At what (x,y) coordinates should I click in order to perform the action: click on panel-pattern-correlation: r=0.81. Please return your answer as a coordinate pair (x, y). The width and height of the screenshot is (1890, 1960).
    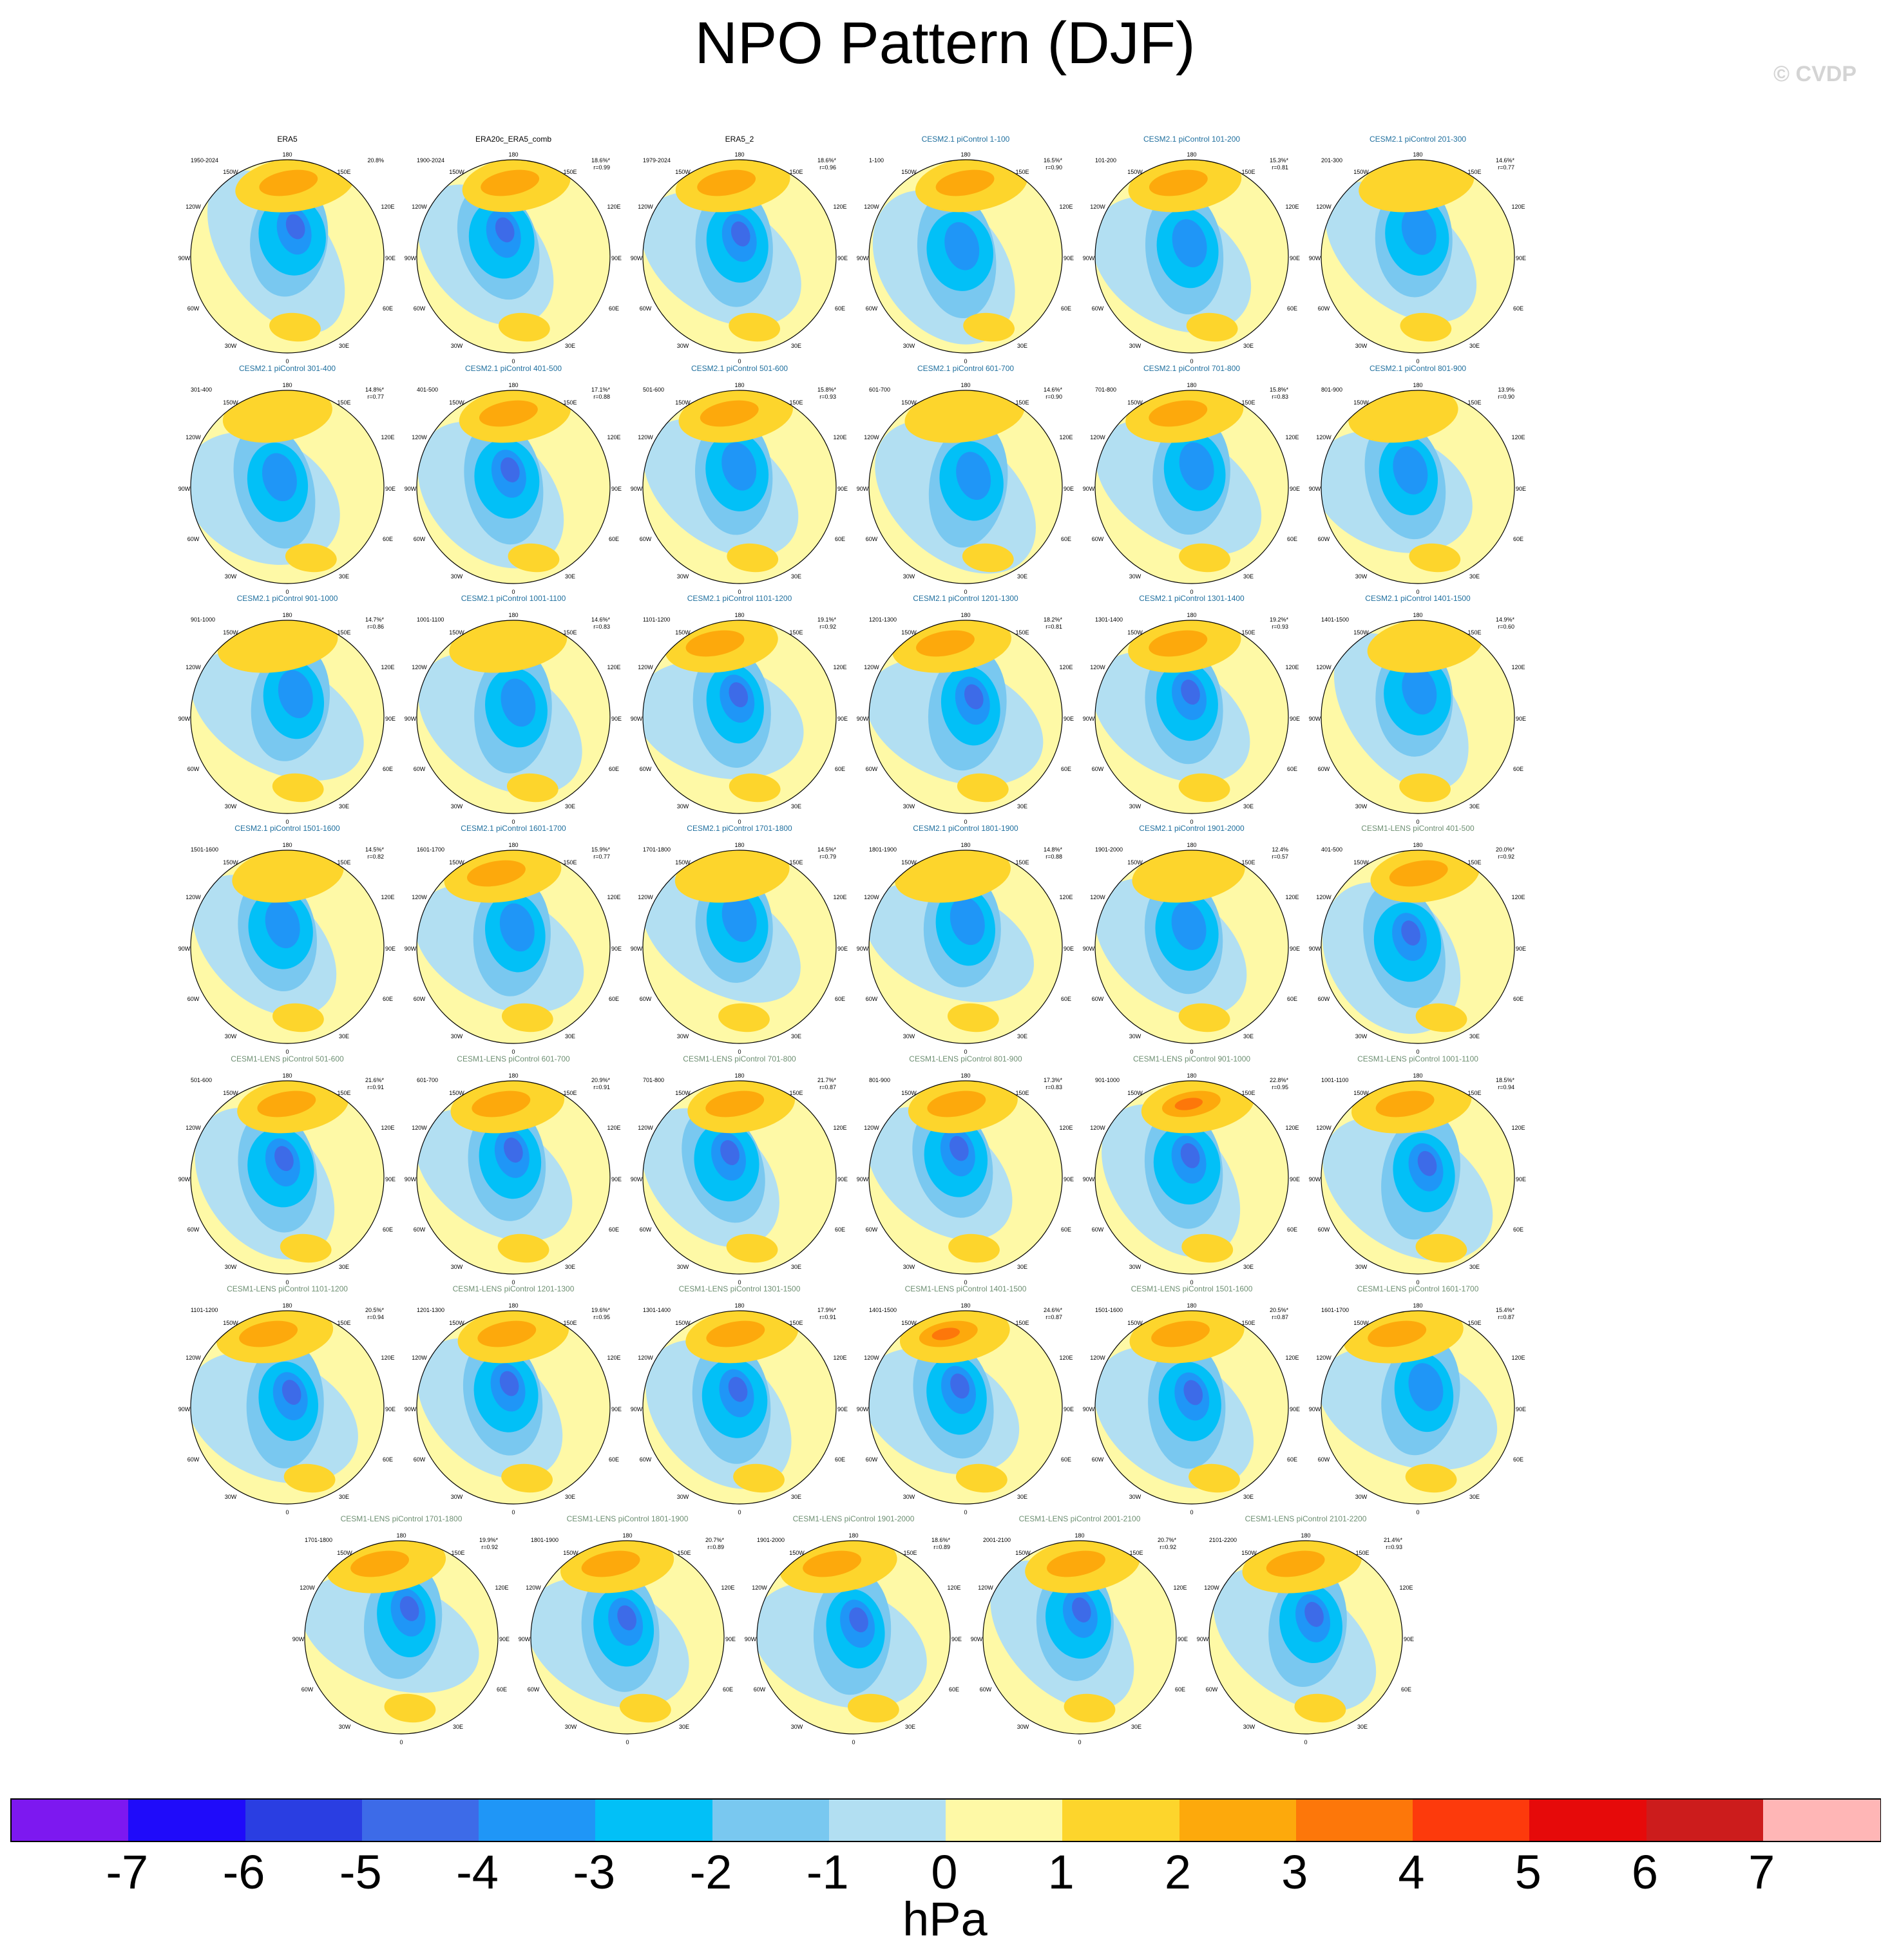
    Looking at the image, I should click on (1280, 167).